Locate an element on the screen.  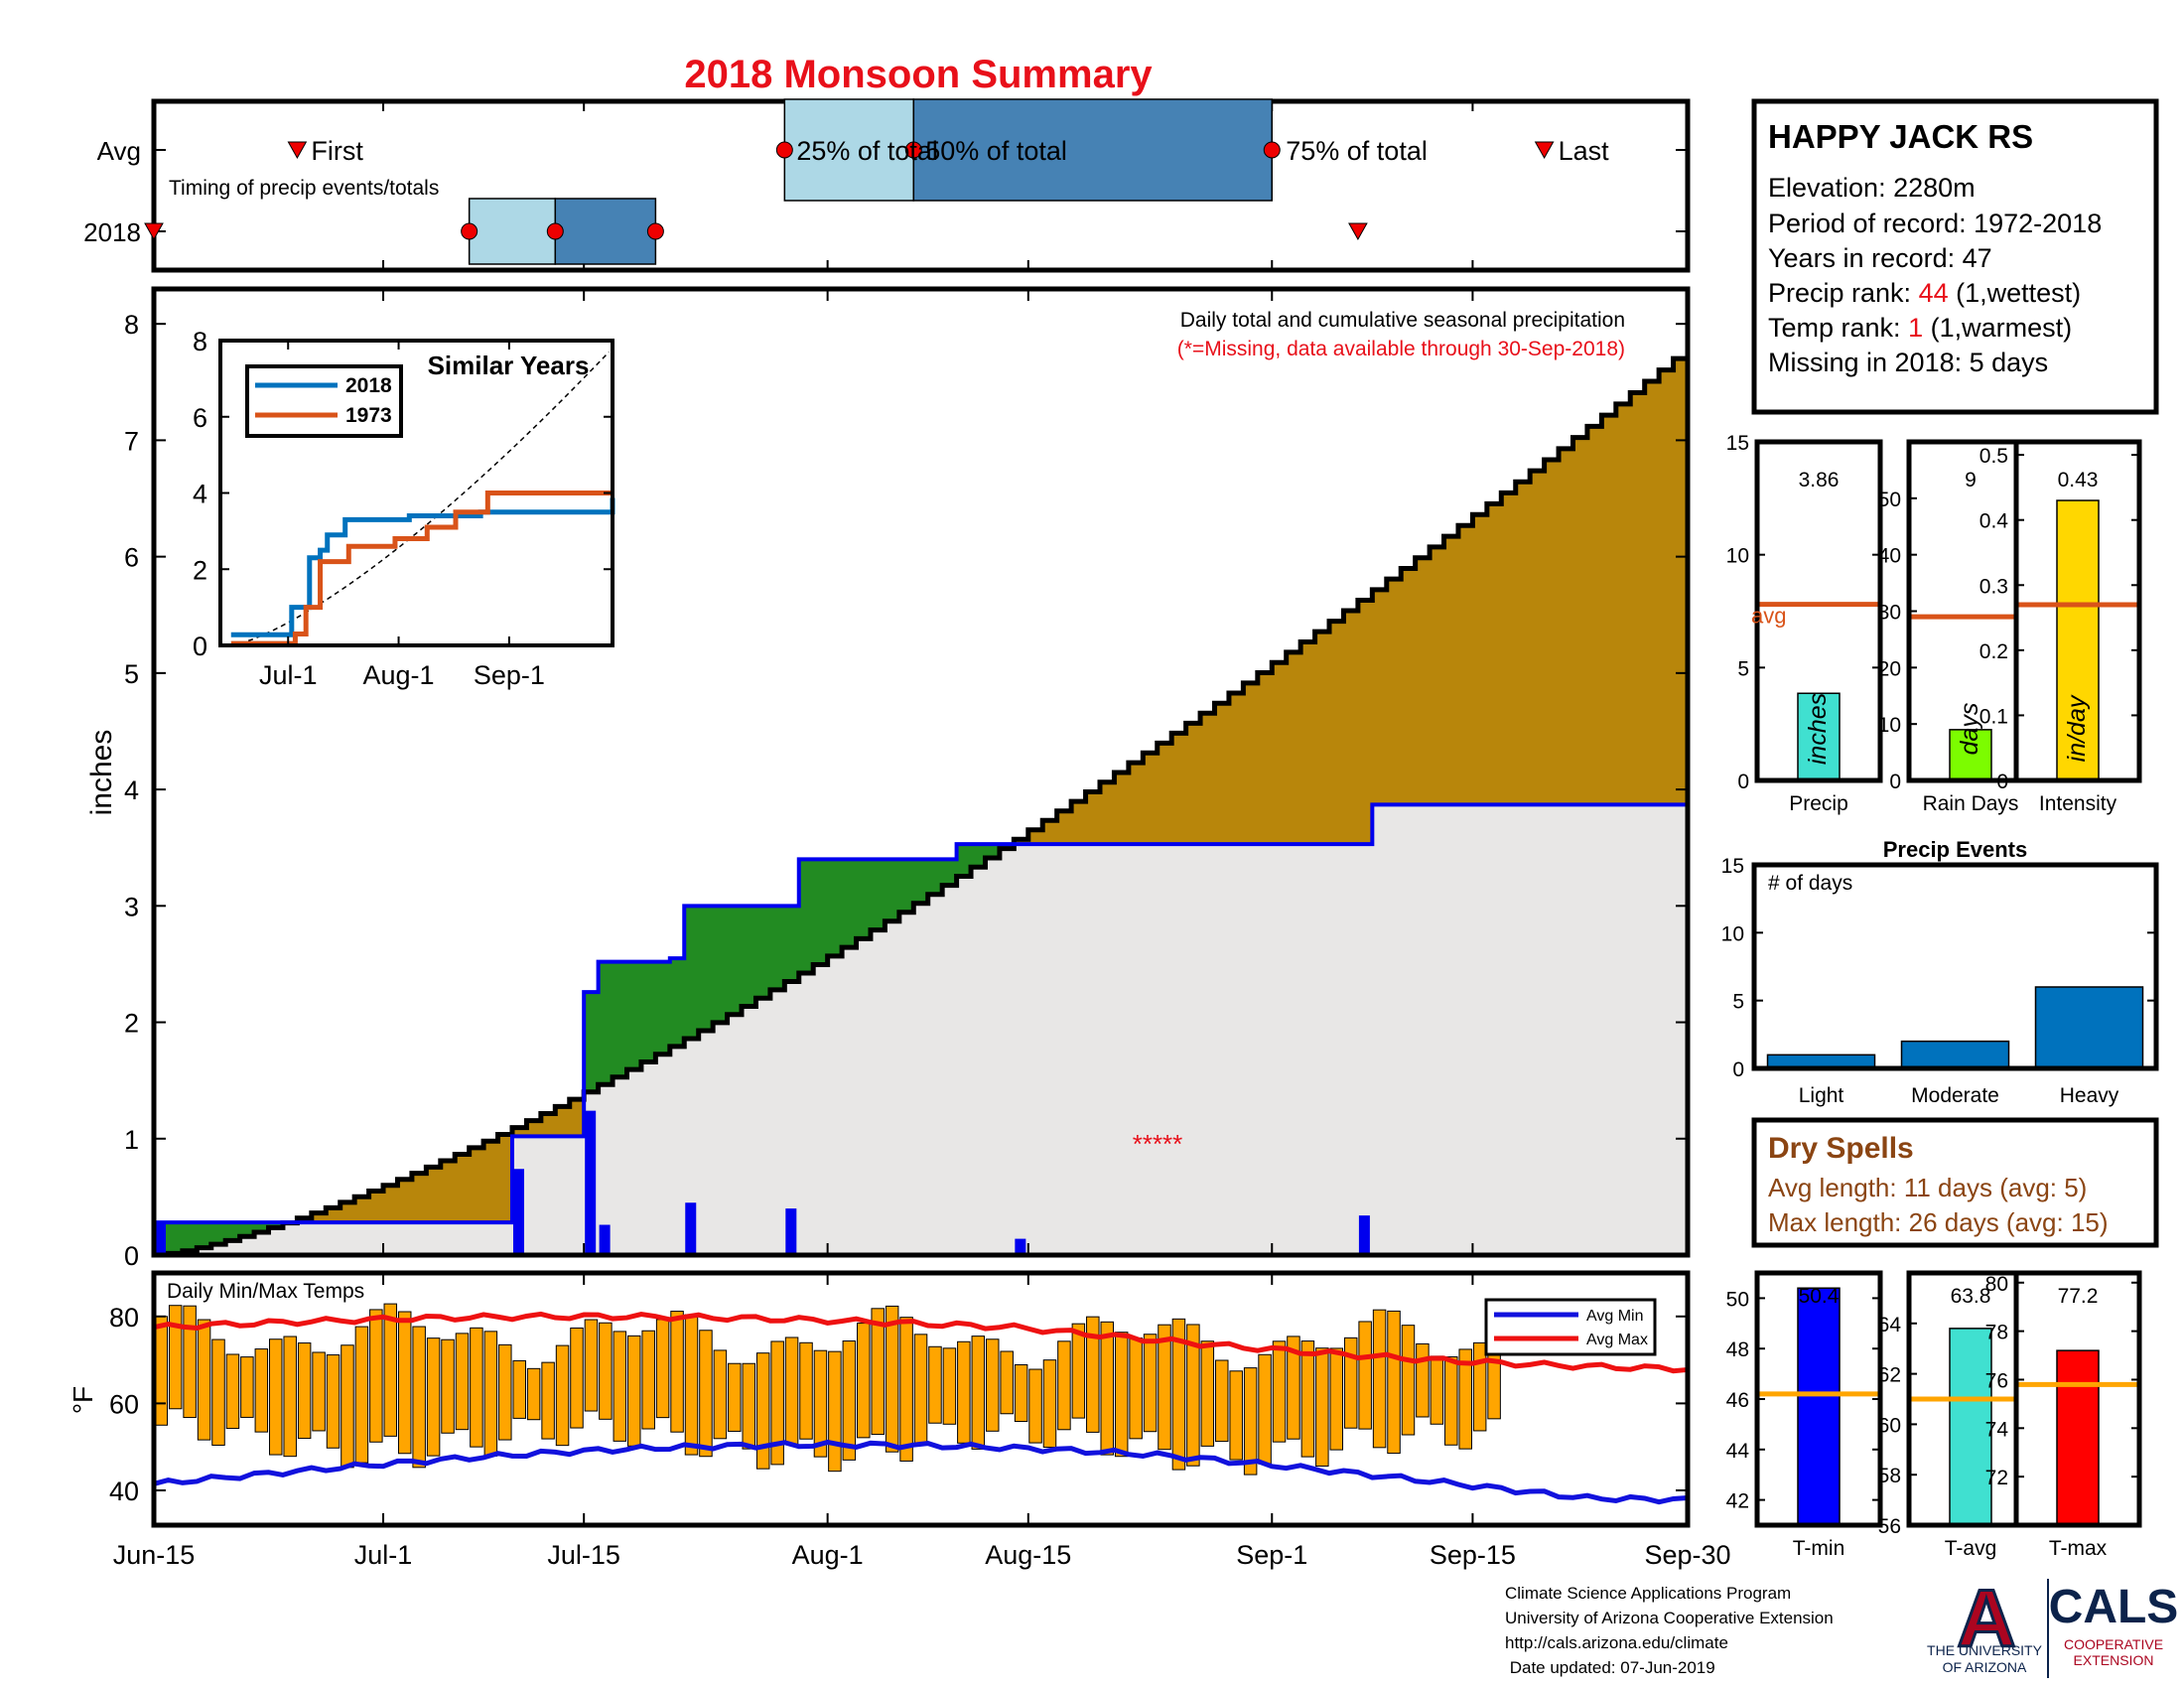
precip-summary-ytick-label: 40 is located at coordinates (1889, 556).